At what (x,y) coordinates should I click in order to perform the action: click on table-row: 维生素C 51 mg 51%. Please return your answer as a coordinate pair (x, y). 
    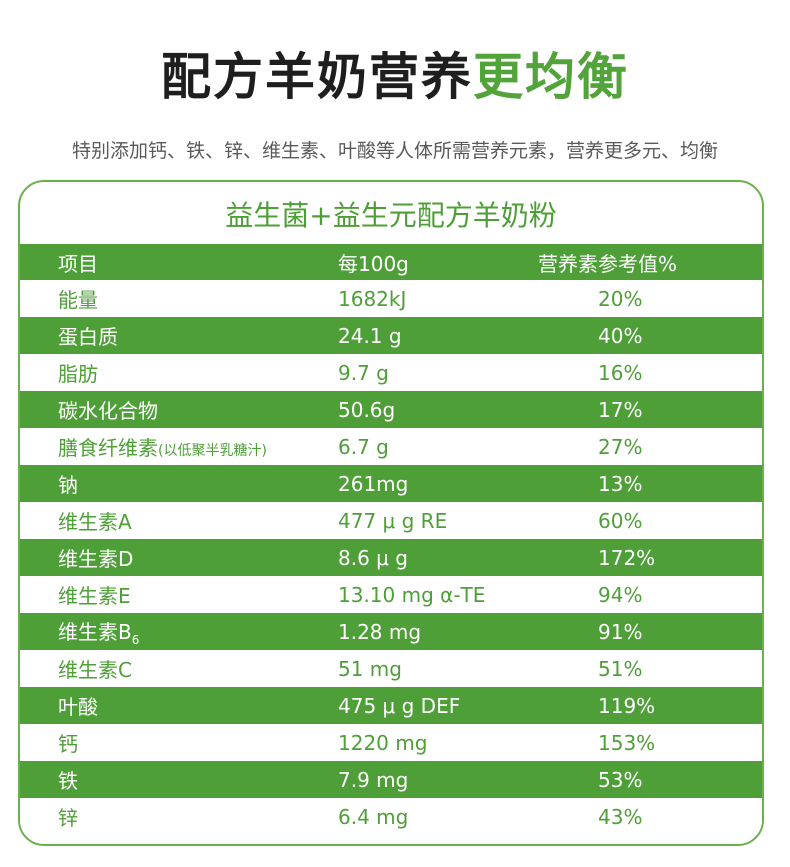
    Looking at the image, I should click on (391, 668).